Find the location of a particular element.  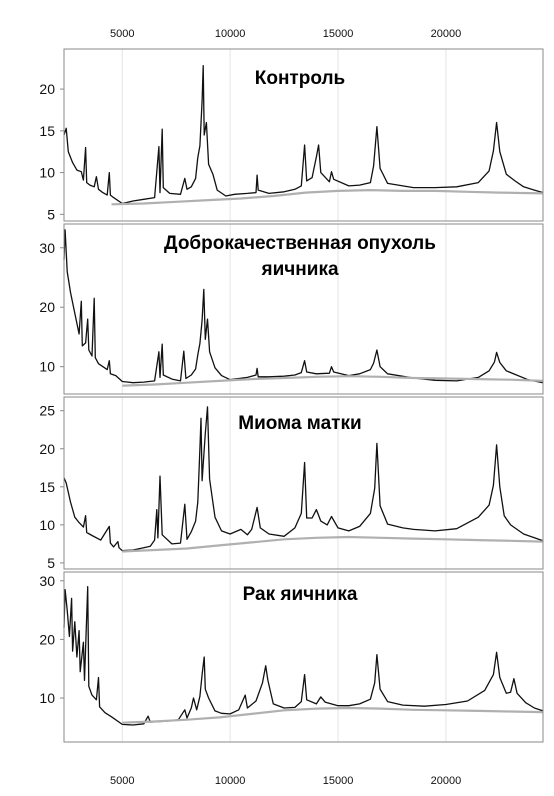

x-tick-label-top: 5000 is located at coordinates (122, 34).